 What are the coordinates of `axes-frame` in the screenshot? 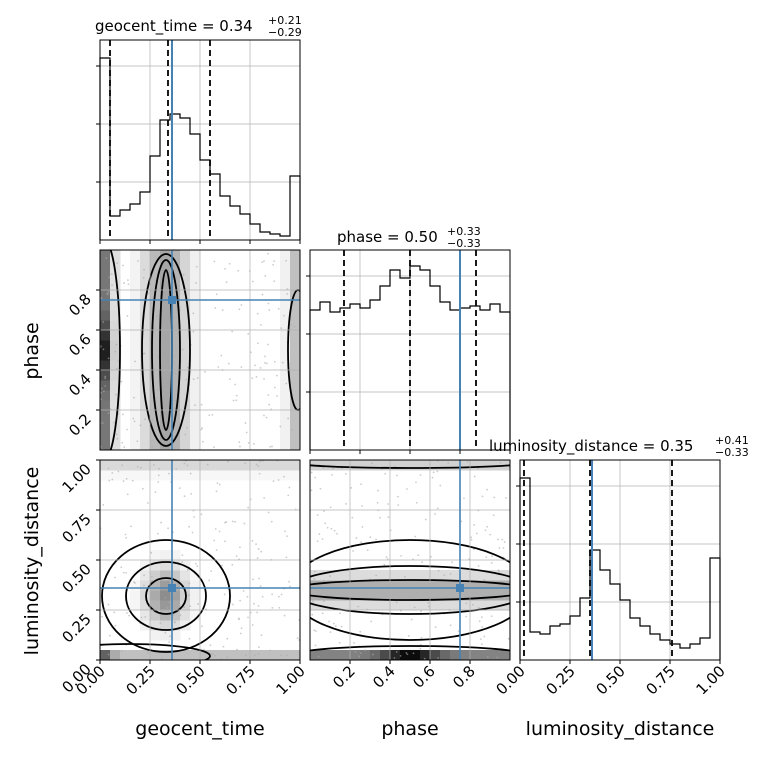 It's located at (410, 350).